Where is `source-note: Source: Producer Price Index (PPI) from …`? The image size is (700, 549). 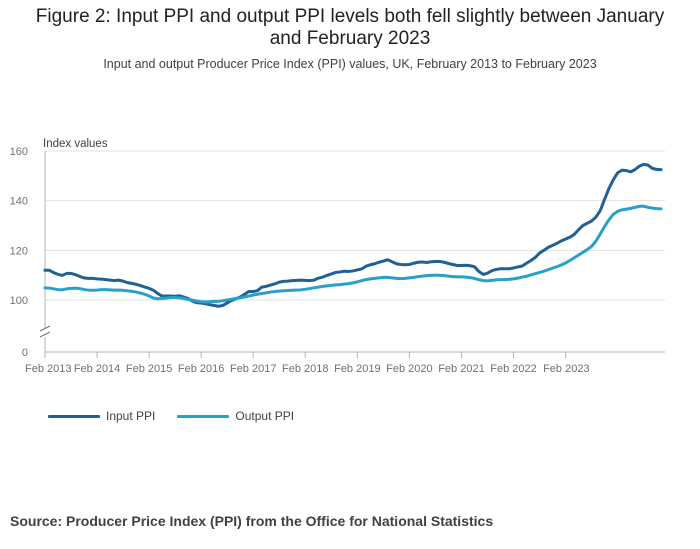 source-note: Source: Producer Price Index (PPI) from … is located at coordinates (252, 521).